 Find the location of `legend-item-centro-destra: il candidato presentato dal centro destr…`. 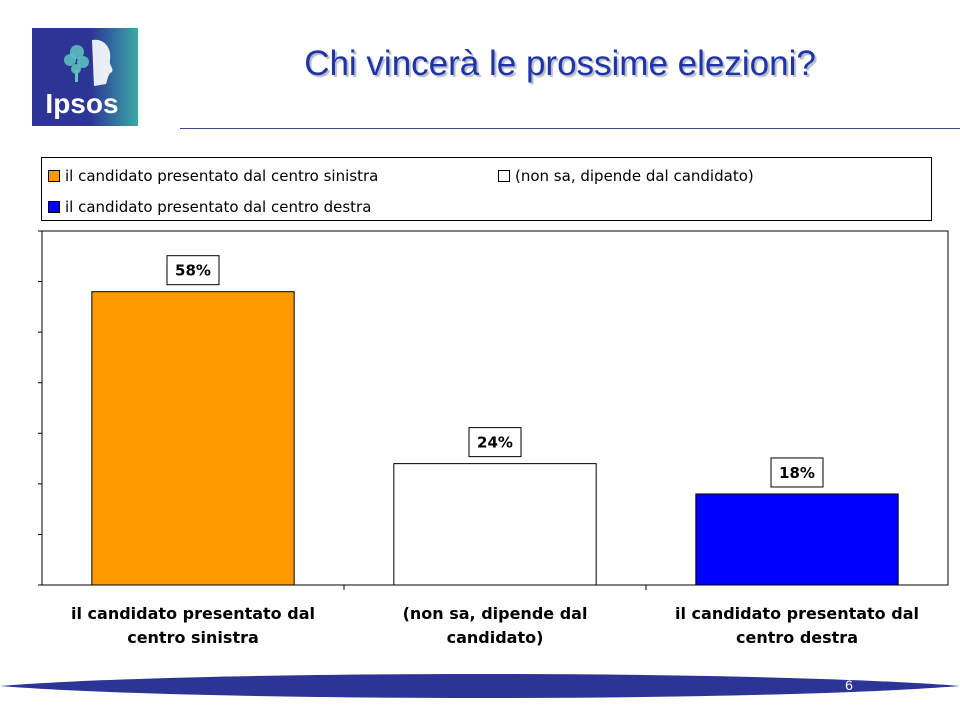

legend-item-centro-destra: il candidato presentato dal centro destr… is located at coordinates (209, 207).